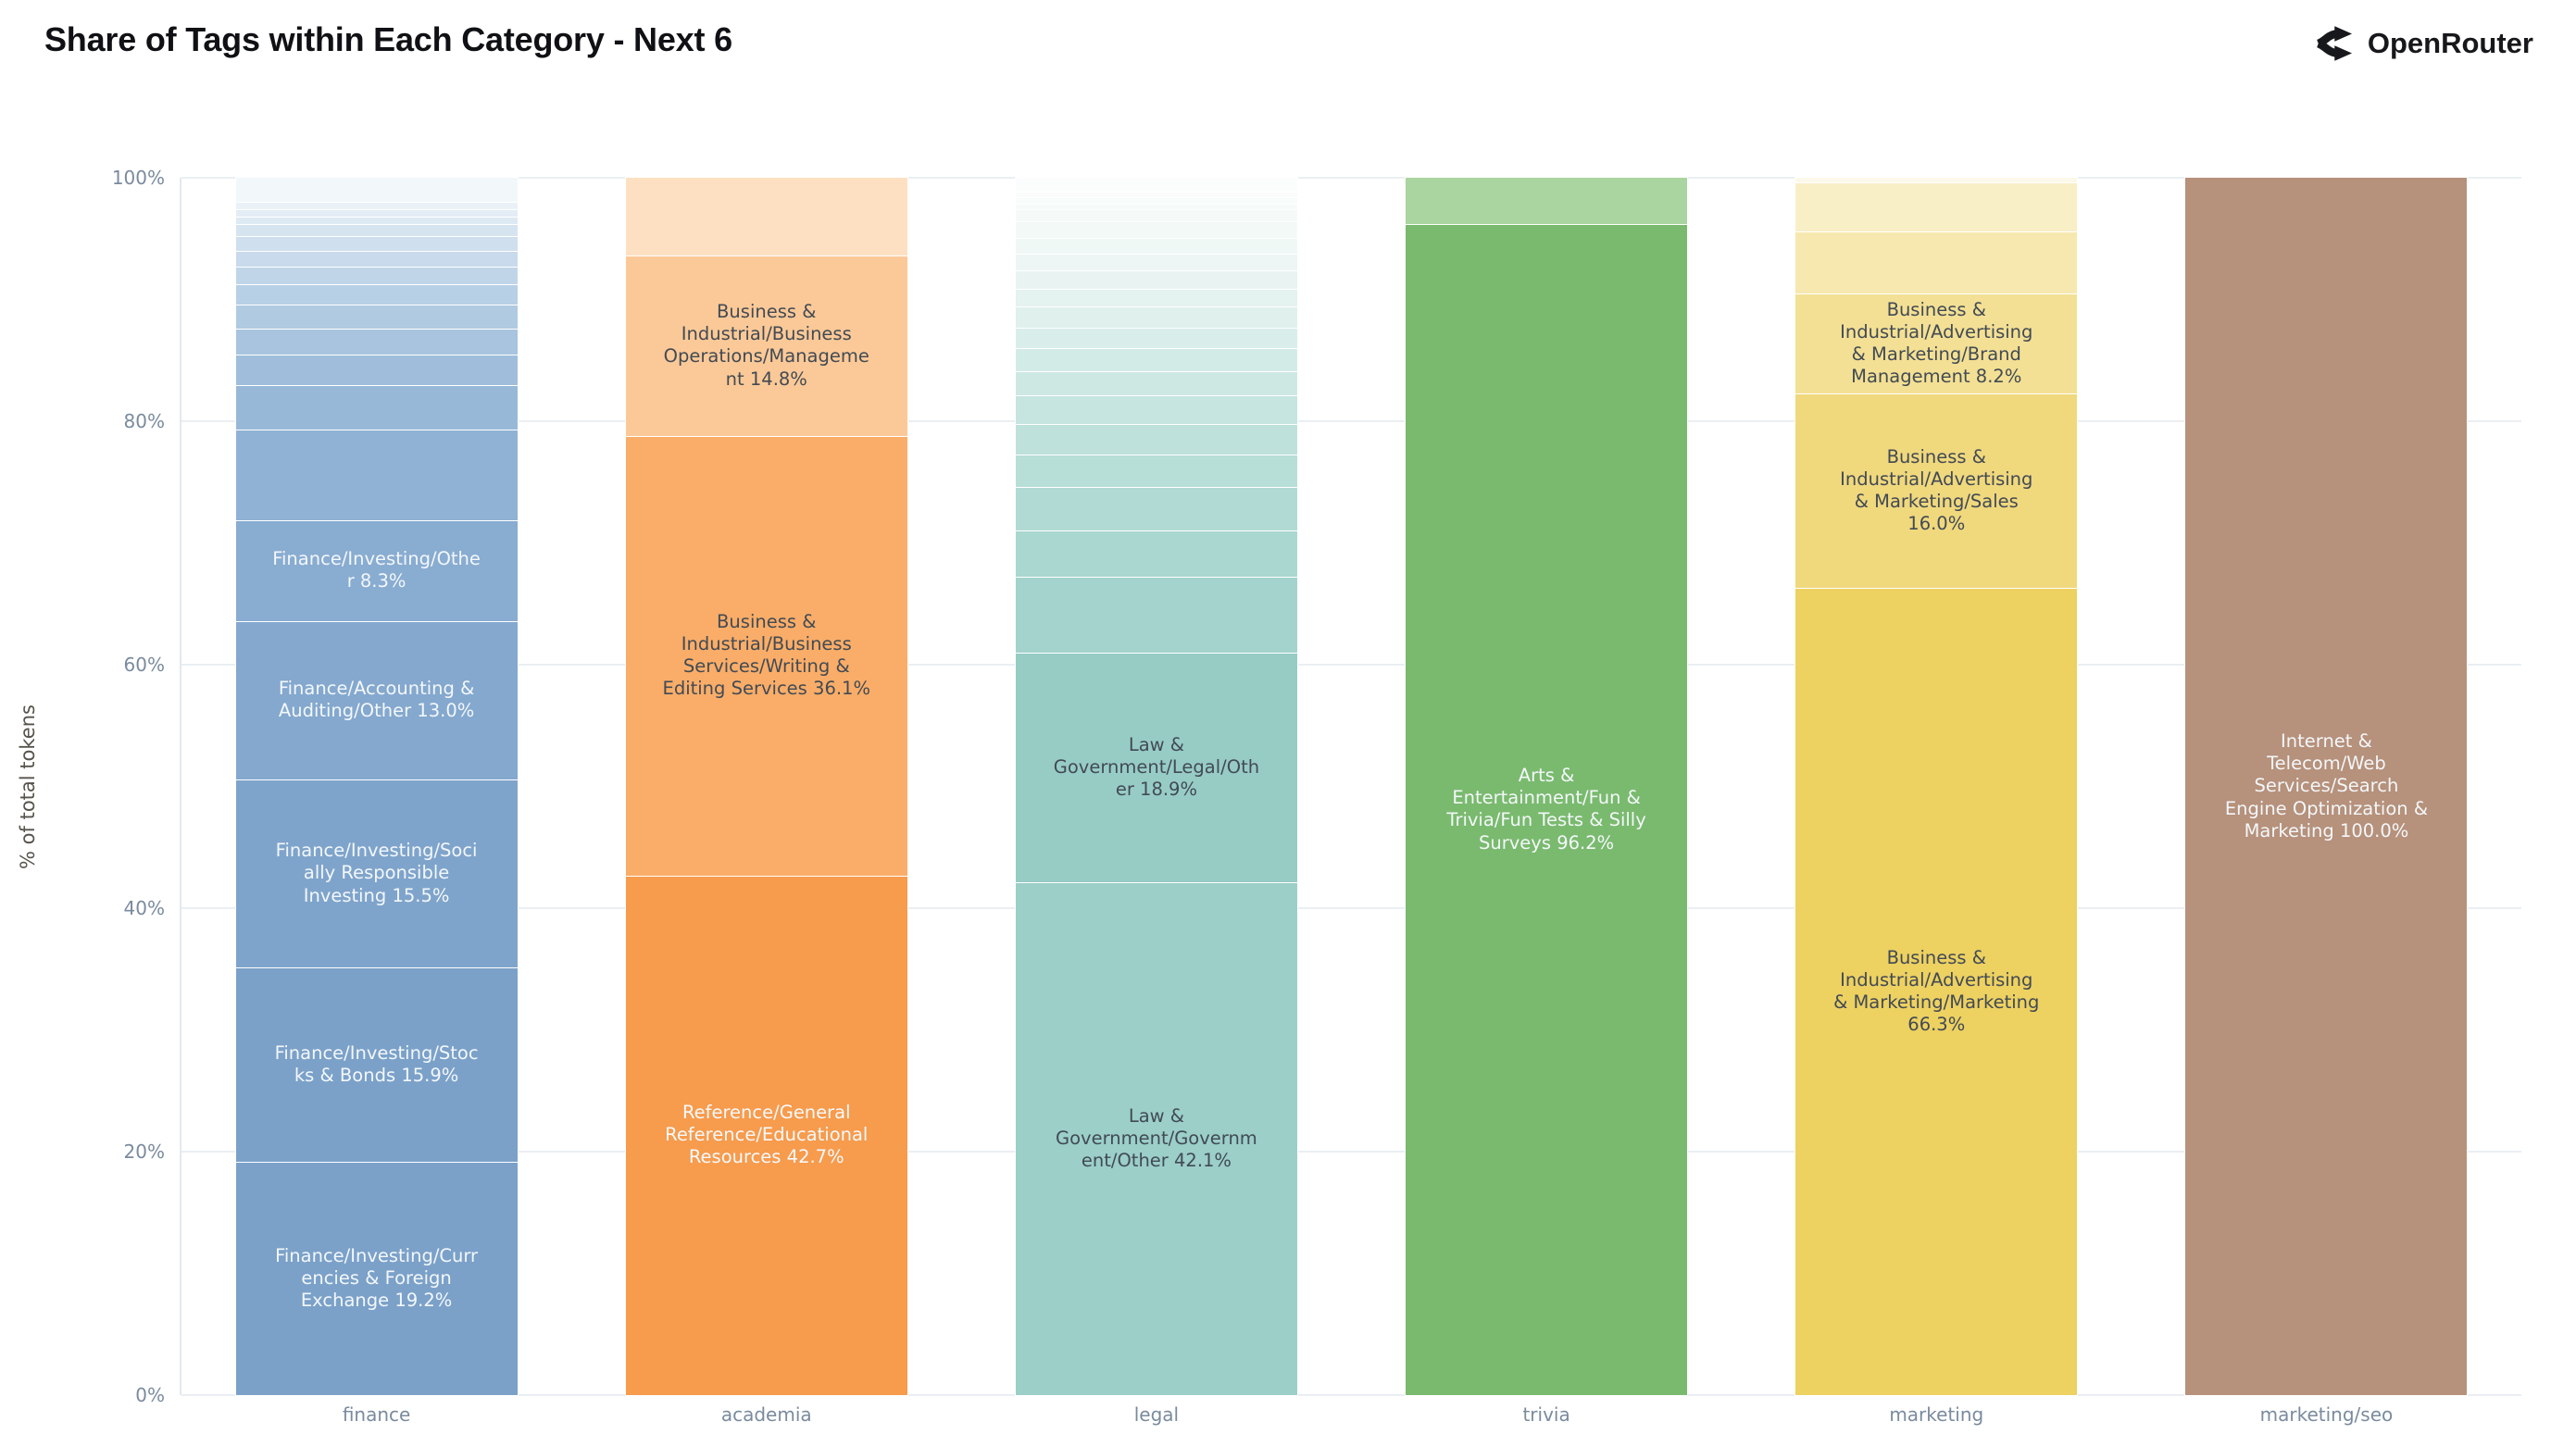  What do you see at coordinates (1156, 1138) in the screenshot?
I see `bar-segment: Law & Government/Government/Other 42.1%` at bounding box center [1156, 1138].